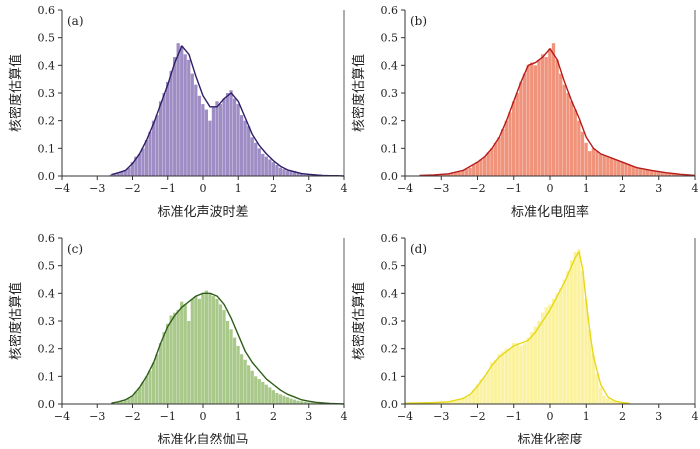 The height and width of the screenshot is (449, 700). What do you see at coordinates (477, 416) in the screenshot?
I see `x-tick-label: −2` at bounding box center [477, 416].